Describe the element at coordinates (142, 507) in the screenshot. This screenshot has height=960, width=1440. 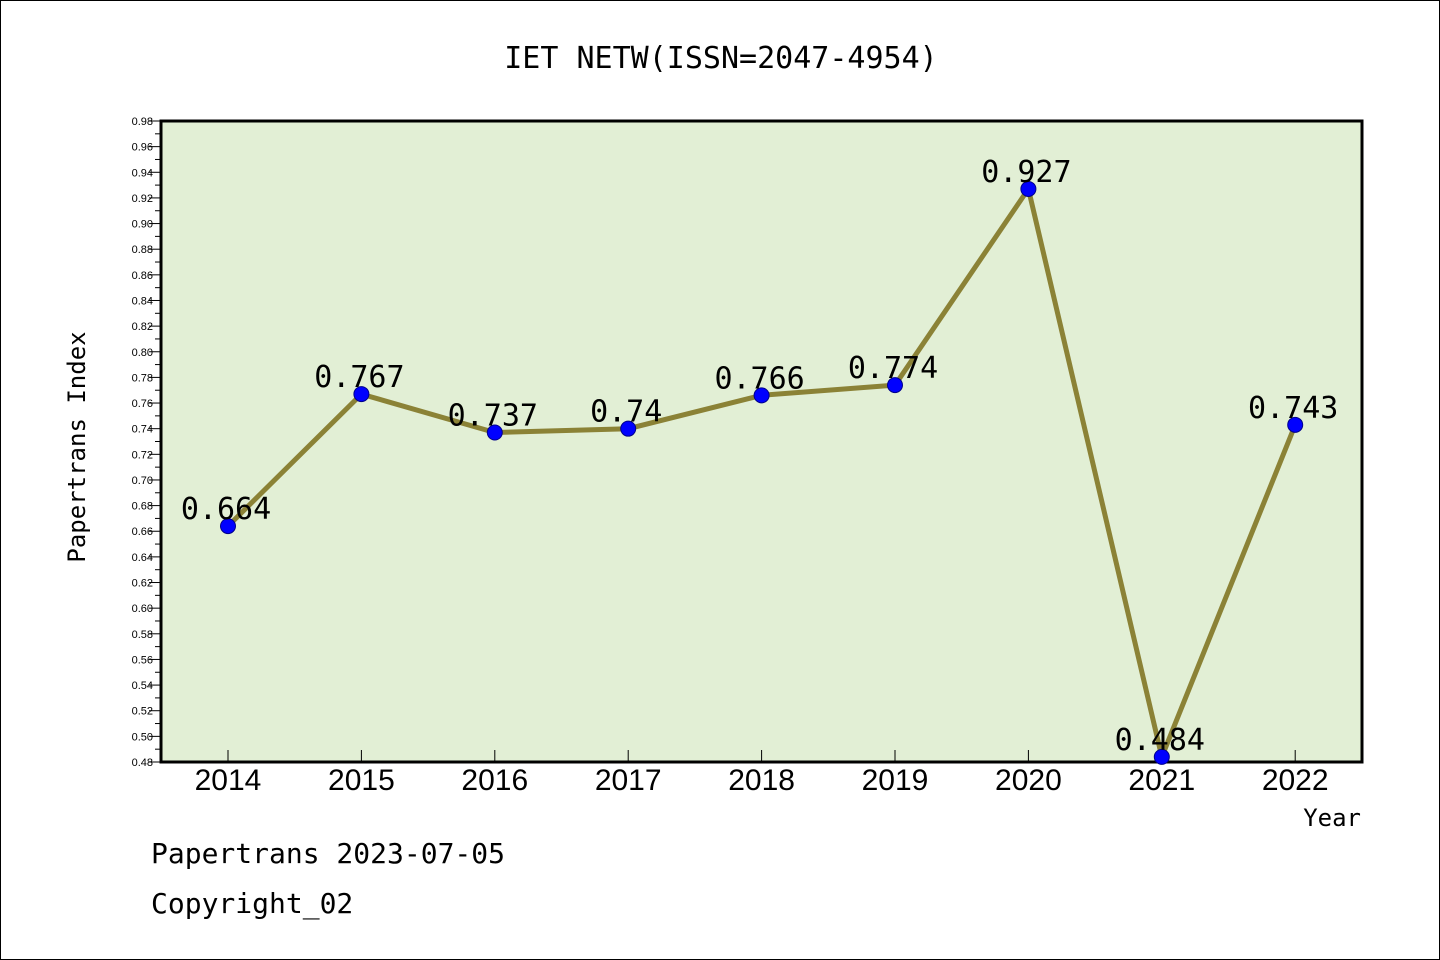
I see `y-tick-label: 0.68` at that location.